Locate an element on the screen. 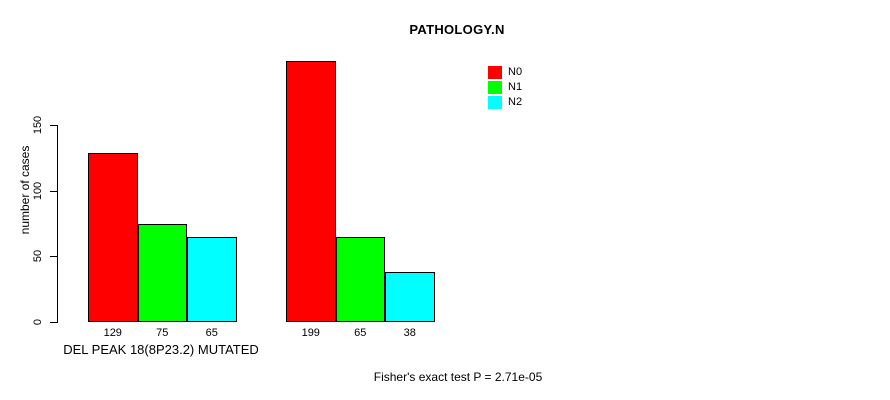  bar-n1-group1 is located at coordinates (162, 272).